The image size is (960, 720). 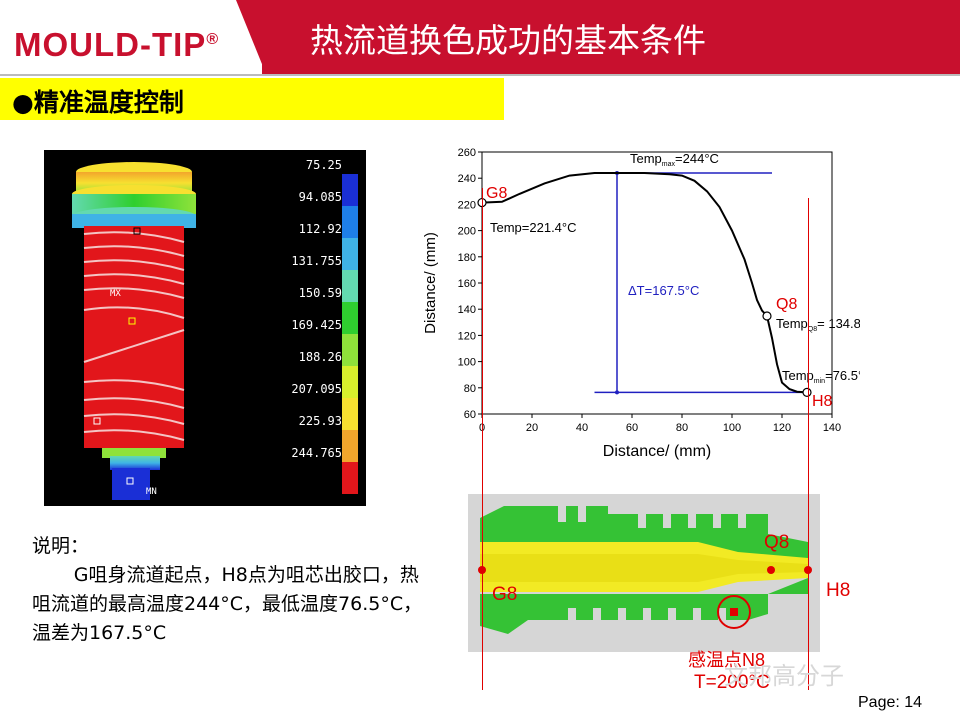 What do you see at coordinates (732, 428) in the screenshot?
I see `x-tick-label: 100` at bounding box center [732, 428].